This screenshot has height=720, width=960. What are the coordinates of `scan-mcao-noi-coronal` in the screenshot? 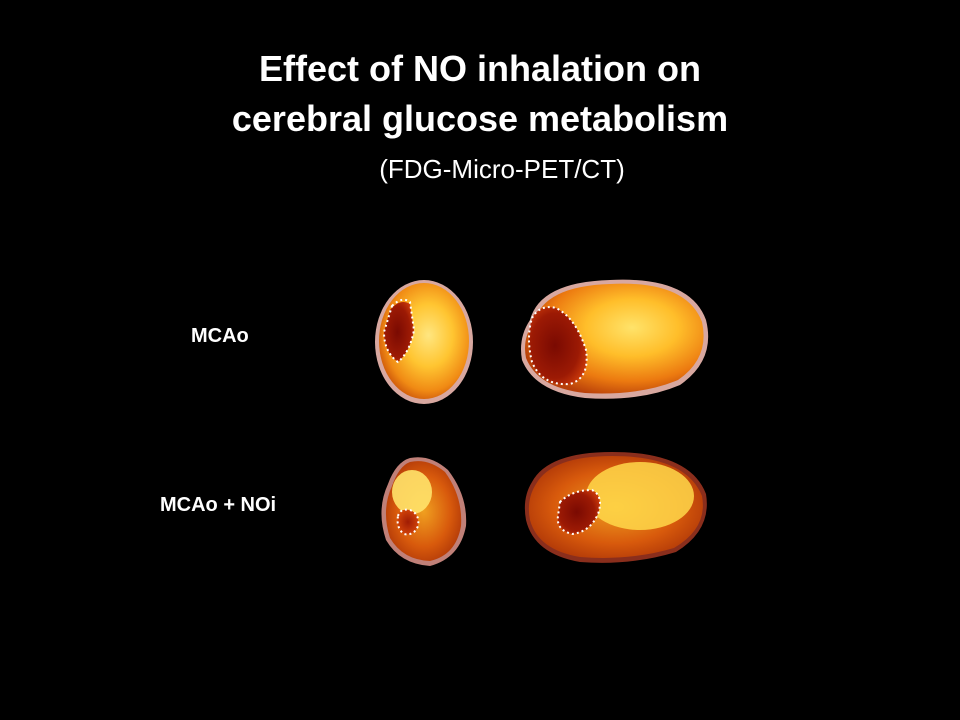 It's located at (424, 511).